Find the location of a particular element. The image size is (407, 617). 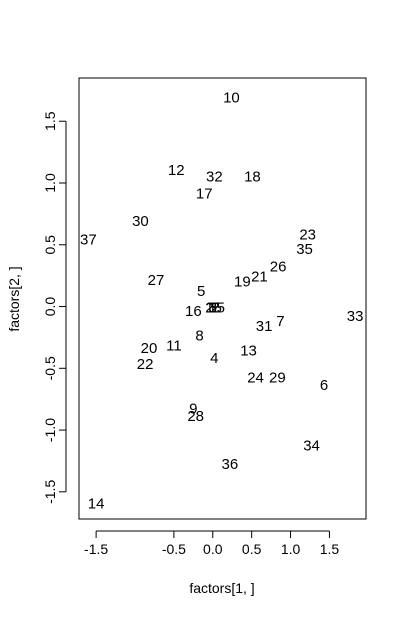

point-label: 22 is located at coordinates (145, 364).